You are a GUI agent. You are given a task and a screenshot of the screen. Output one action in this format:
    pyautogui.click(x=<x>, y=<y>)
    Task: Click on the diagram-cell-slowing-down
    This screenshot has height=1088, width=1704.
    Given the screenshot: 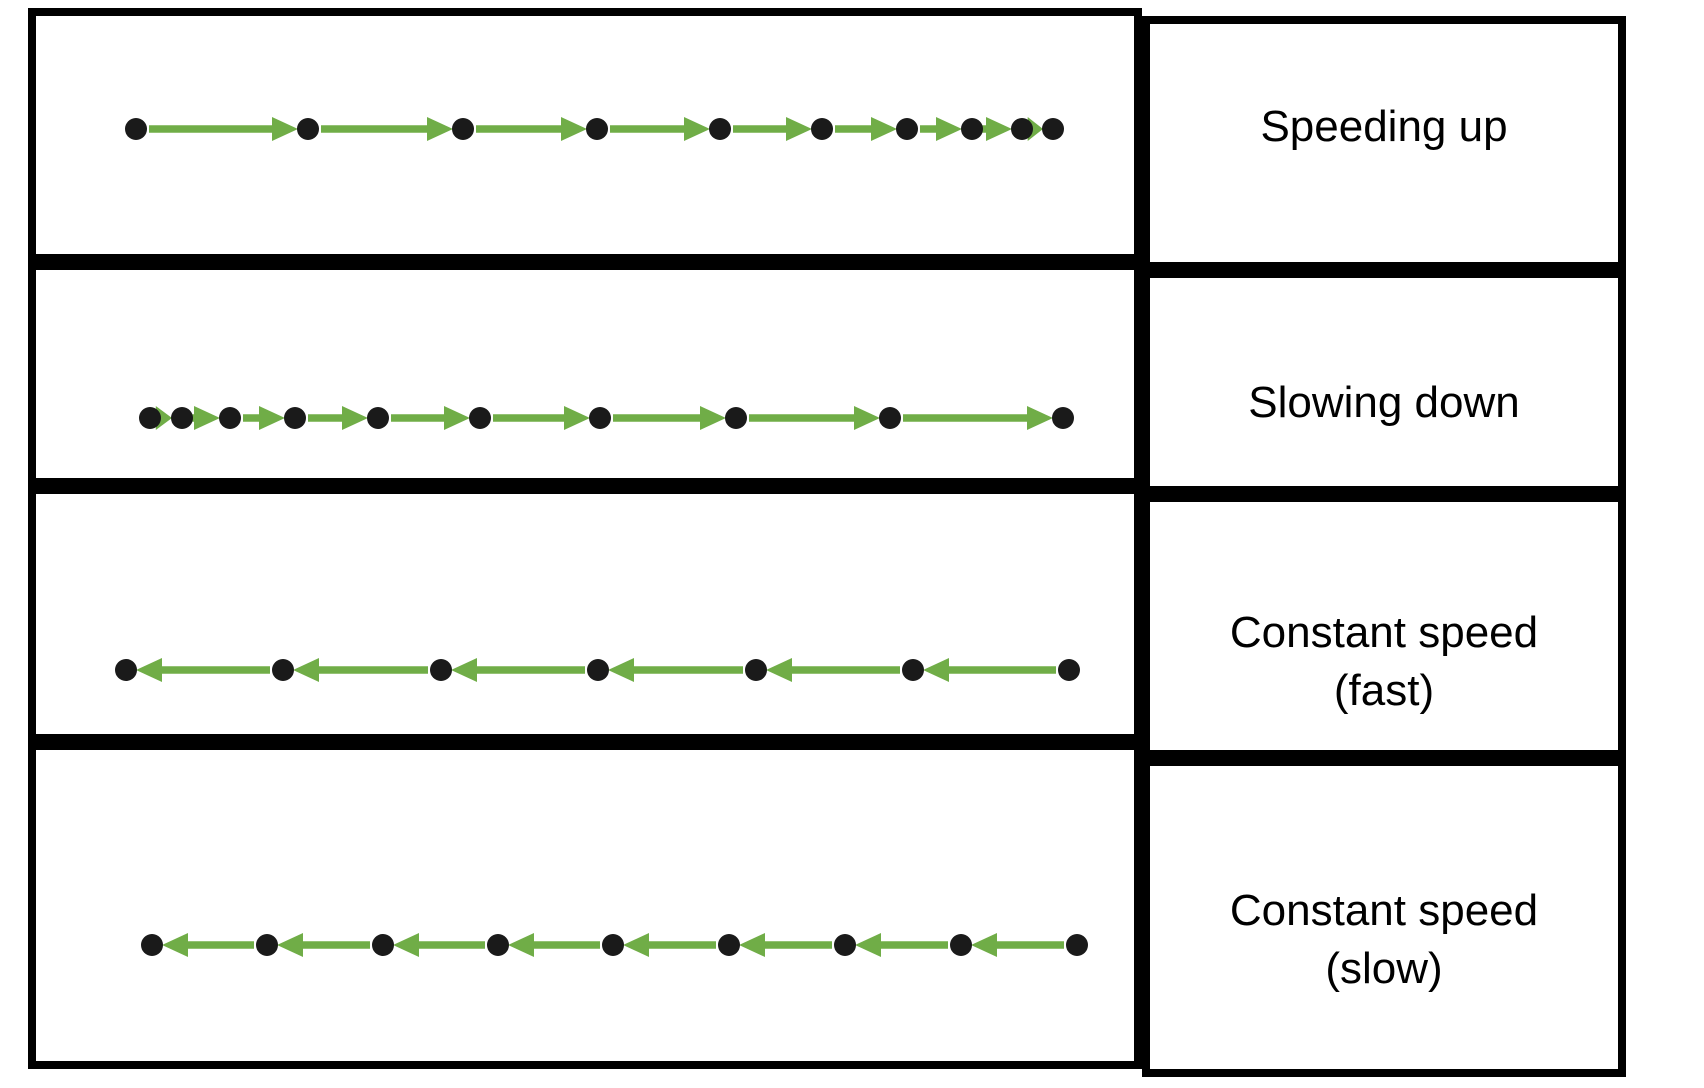 What is the action you would take?
    pyautogui.click(x=585, y=374)
    